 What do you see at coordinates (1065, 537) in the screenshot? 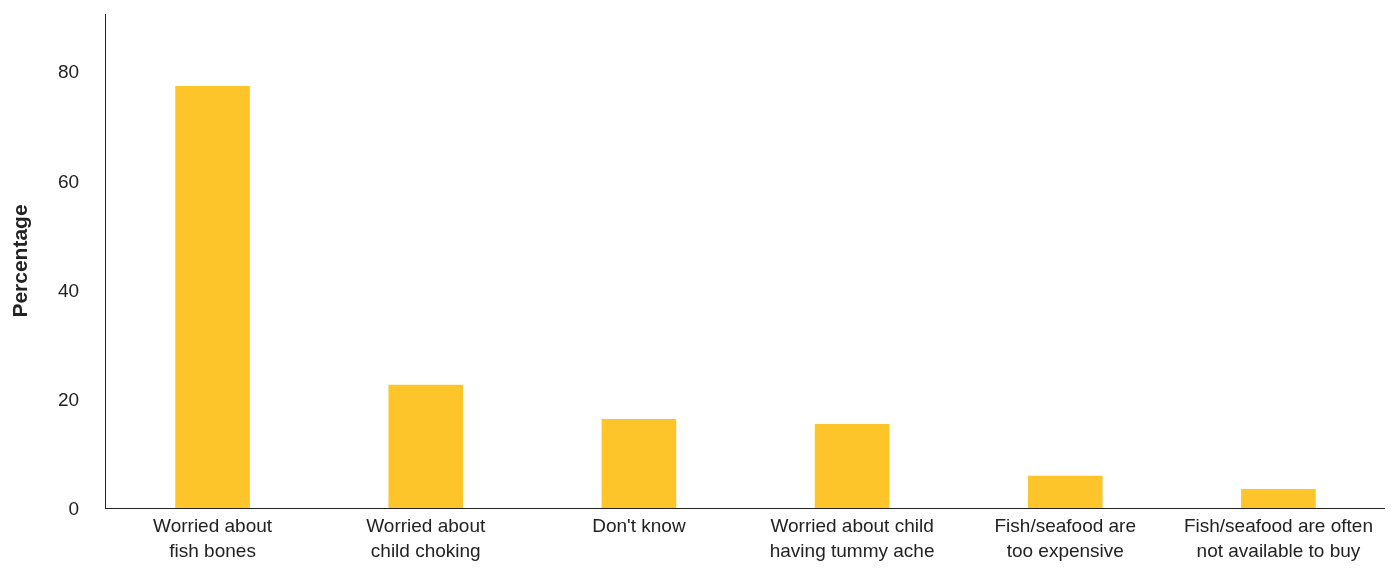
I see `x-tick-label: Fish/seafood are too expensive` at bounding box center [1065, 537].